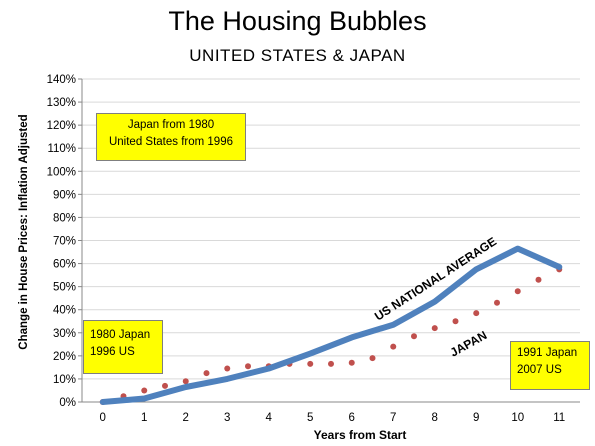  I want to click on x-tick-label: 1, so click(144, 418).